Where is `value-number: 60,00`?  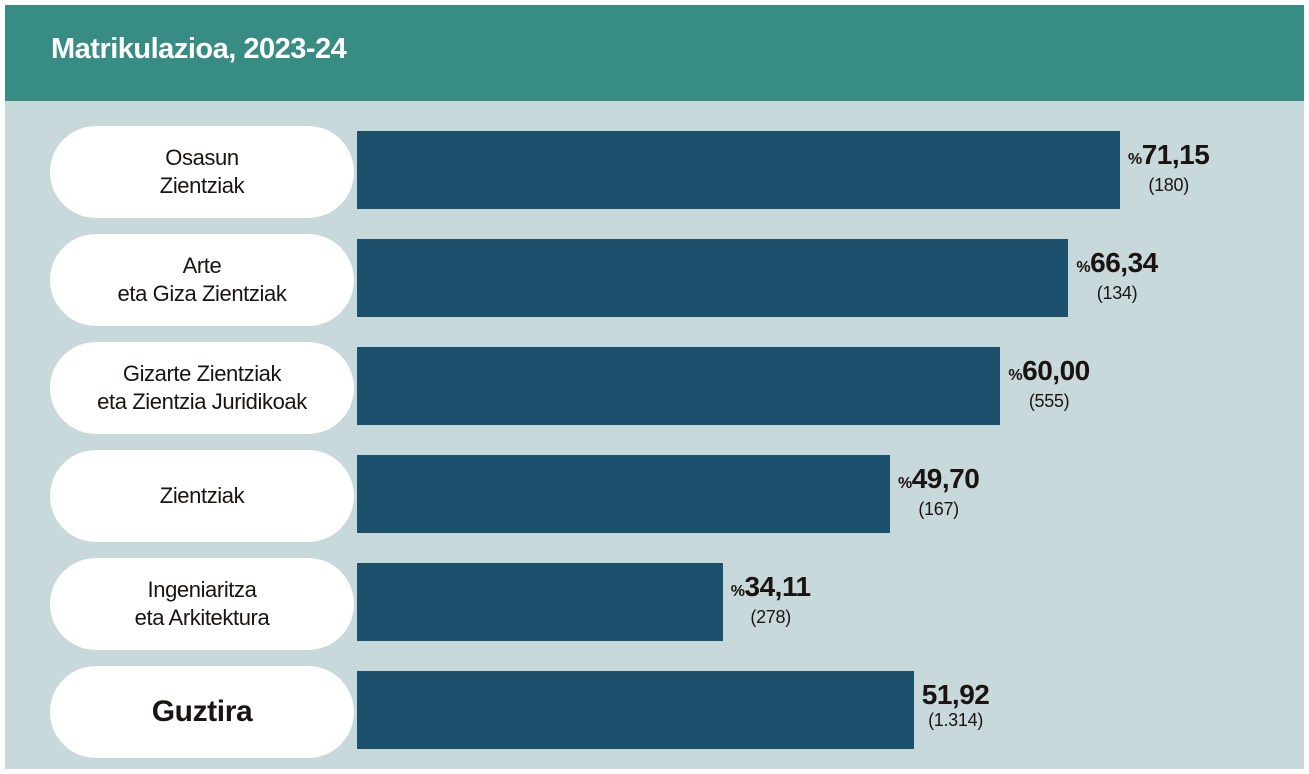
value-number: 60,00 is located at coordinates (1056, 370).